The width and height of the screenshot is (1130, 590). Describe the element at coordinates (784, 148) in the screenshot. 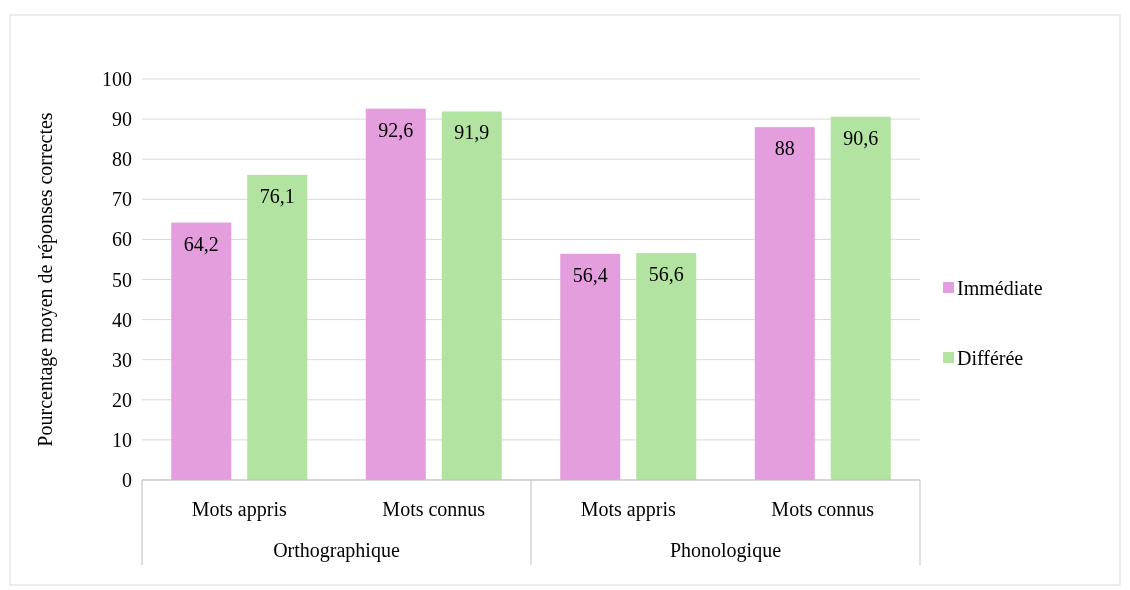

I see `data-label: 88` at that location.